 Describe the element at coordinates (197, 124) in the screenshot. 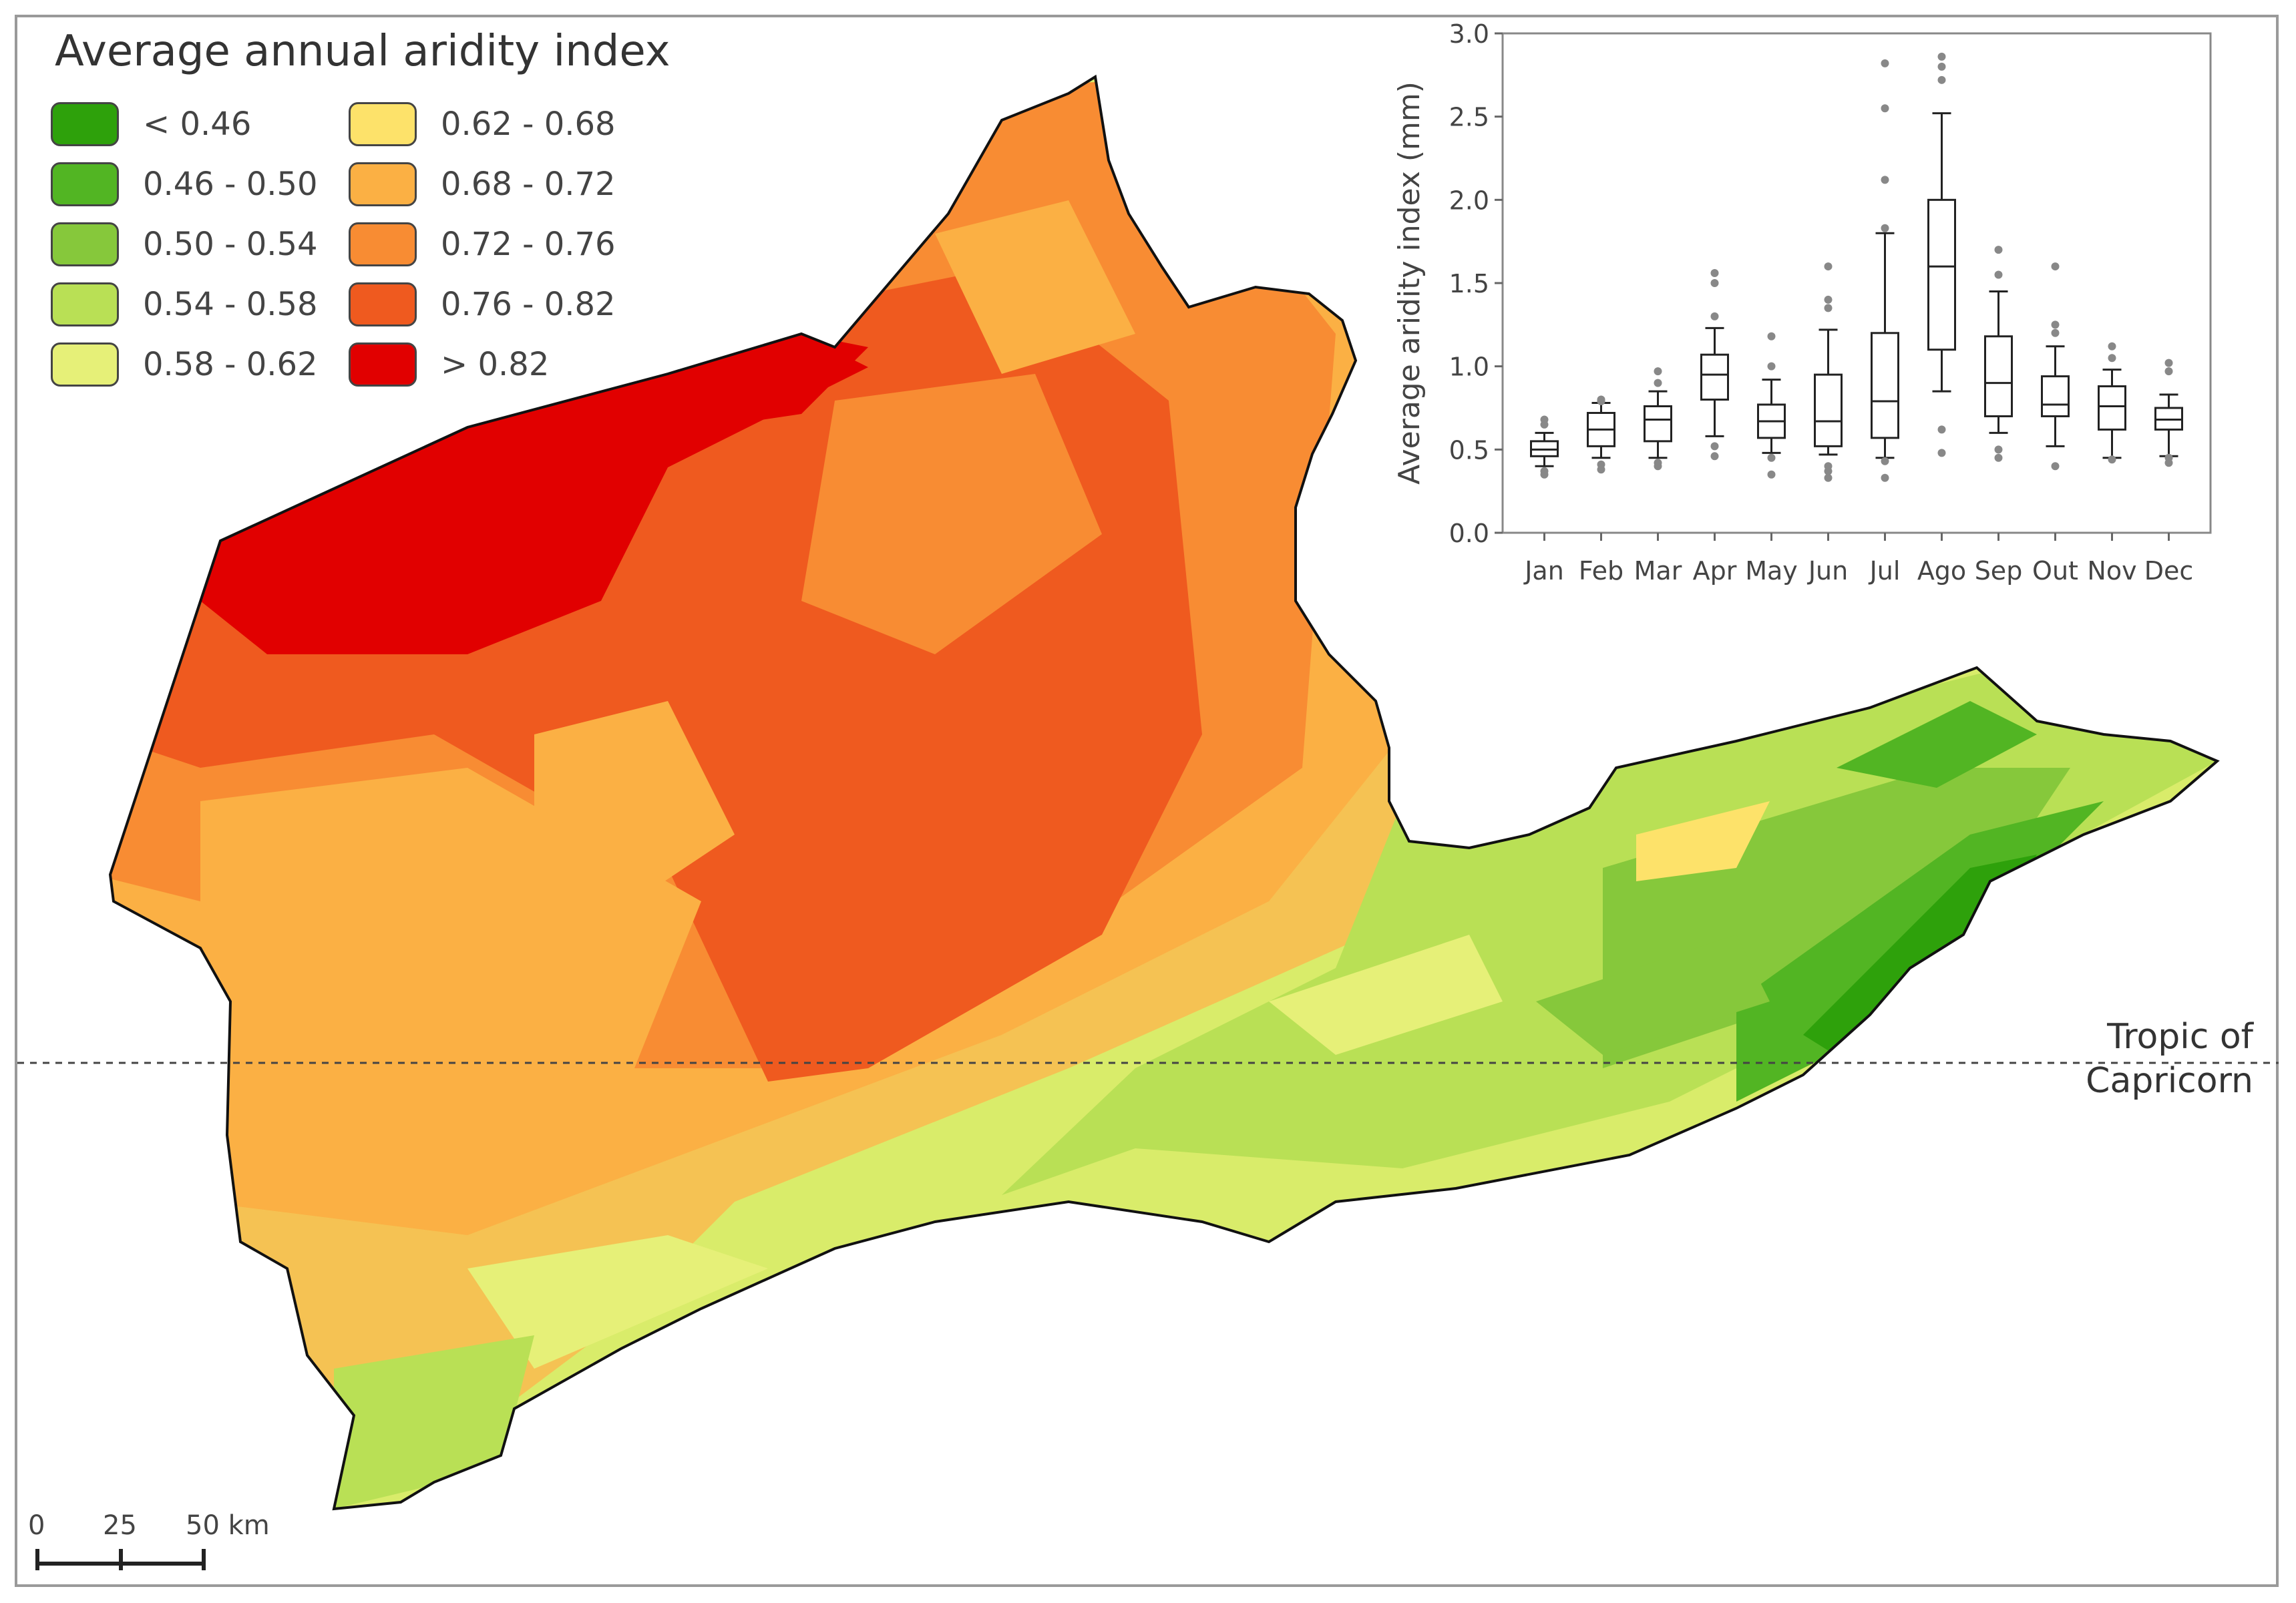

I see `legend-label: < 0.46` at that location.